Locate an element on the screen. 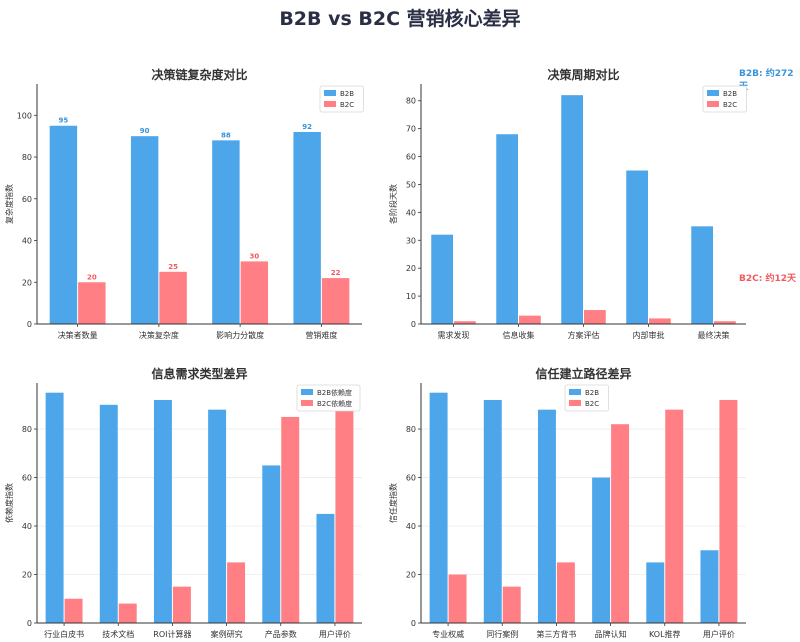  x-tick-label: 第三方背书 is located at coordinates (556, 634).